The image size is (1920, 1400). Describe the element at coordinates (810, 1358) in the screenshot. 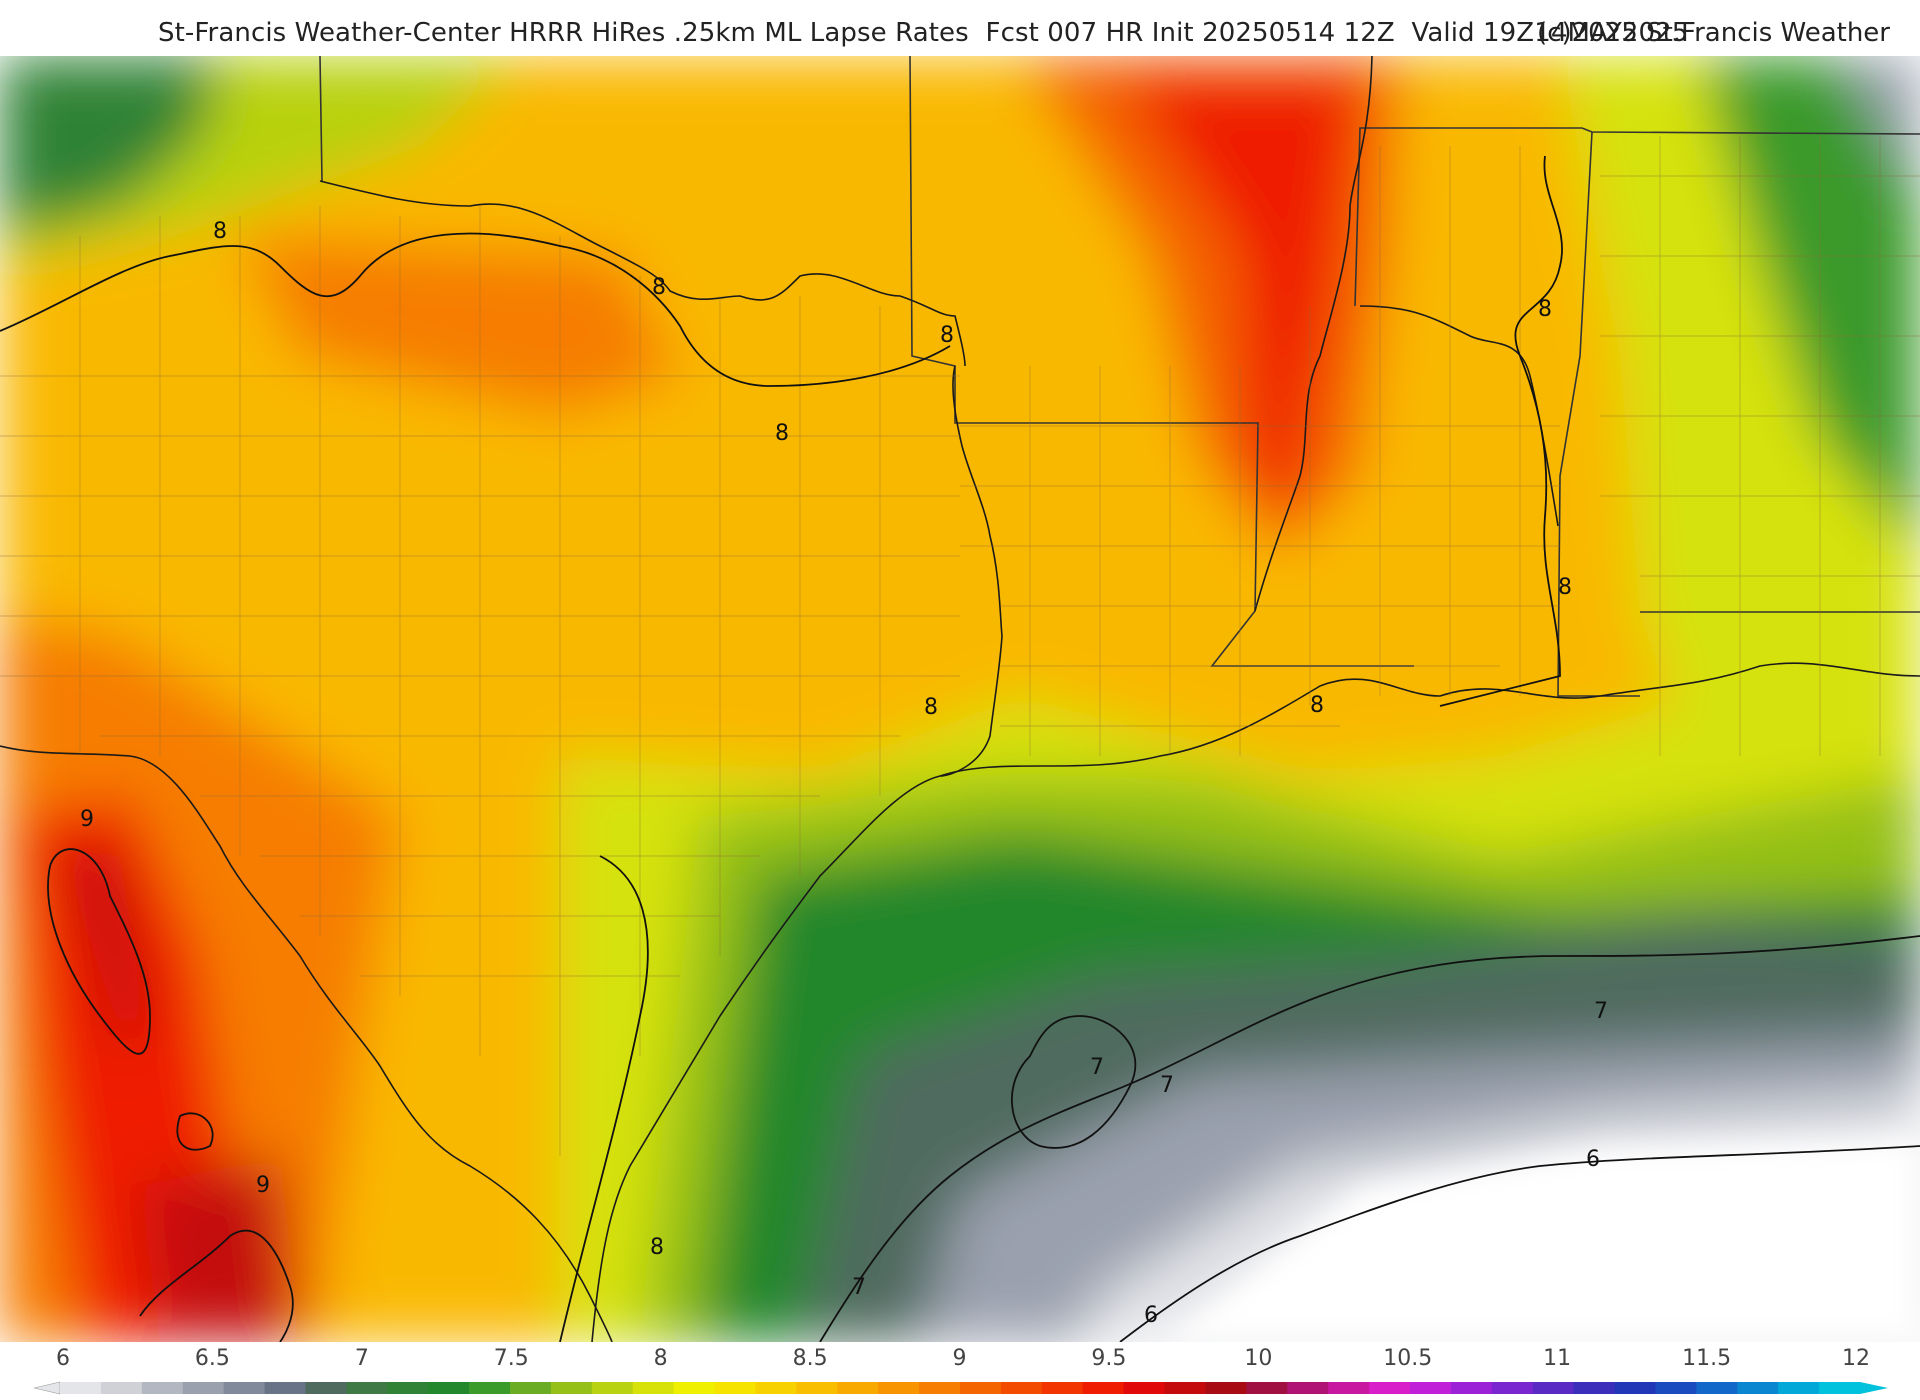

I see `colorbar-tick-label: 8.5` at that location.